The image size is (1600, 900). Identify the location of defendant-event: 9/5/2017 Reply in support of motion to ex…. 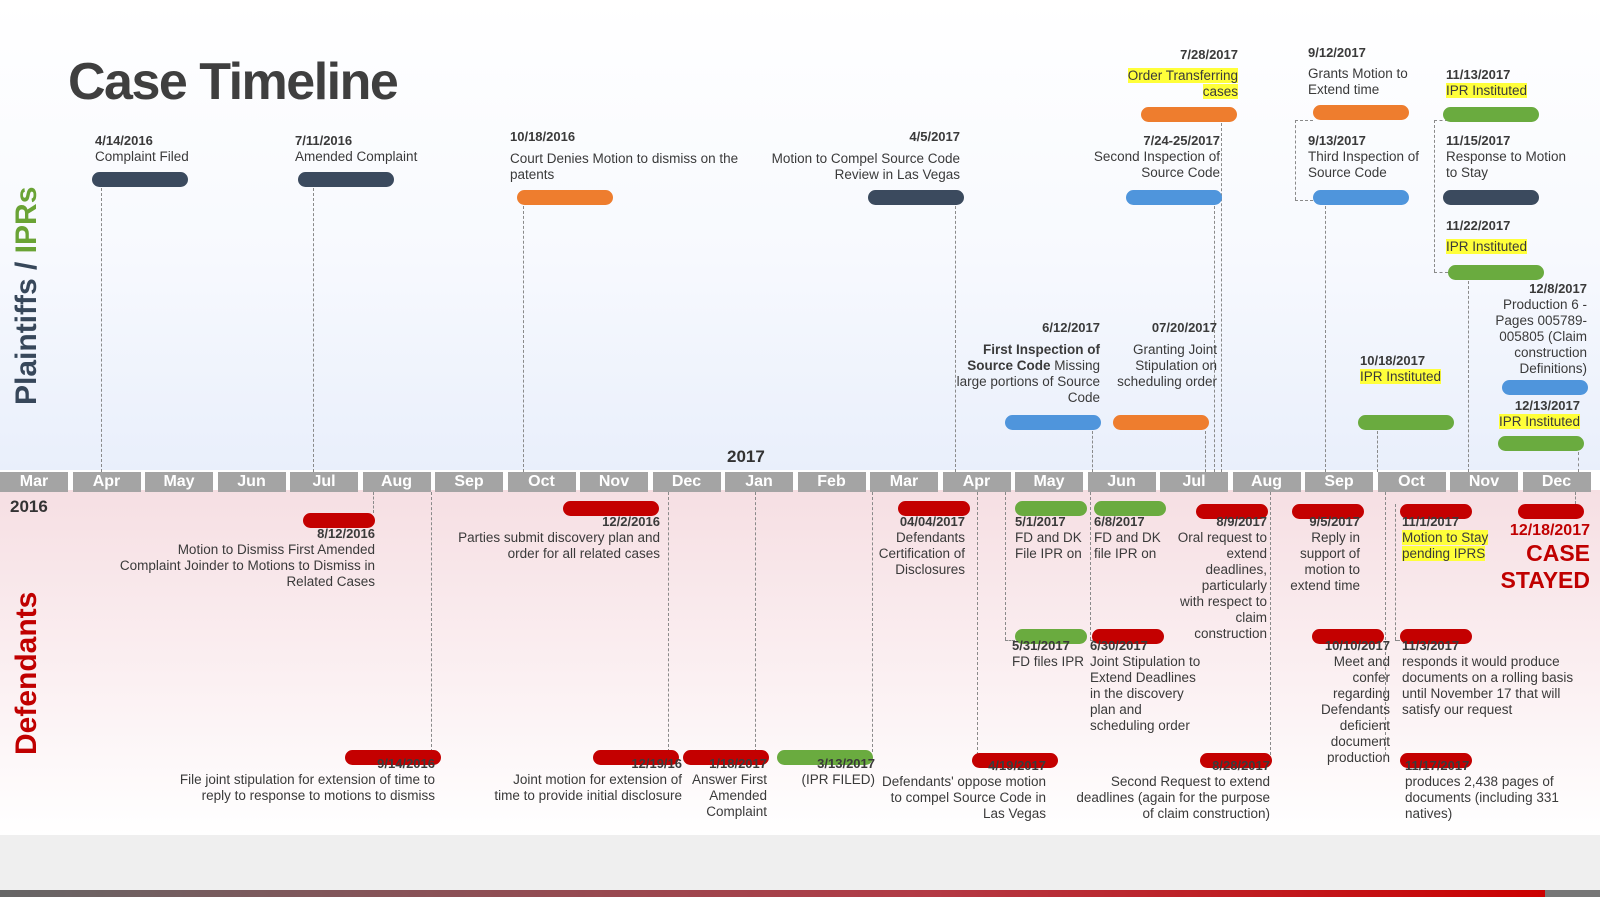
(1325, 553).